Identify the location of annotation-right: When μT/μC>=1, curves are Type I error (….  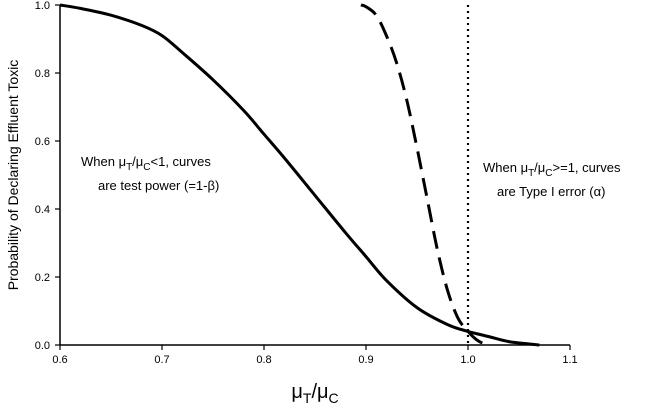
(552, 179).